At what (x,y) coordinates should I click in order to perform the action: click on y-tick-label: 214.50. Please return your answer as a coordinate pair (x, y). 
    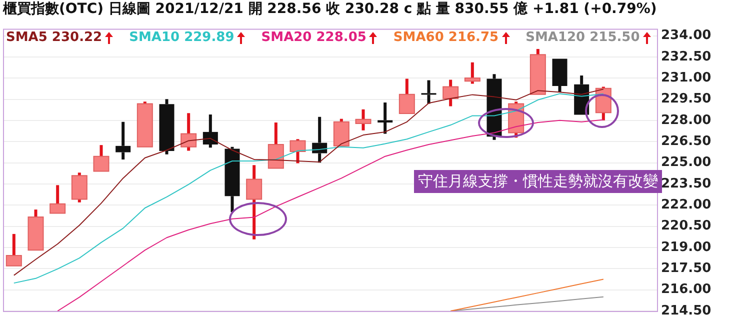
    Looking at the image, I should click on (686, 310).